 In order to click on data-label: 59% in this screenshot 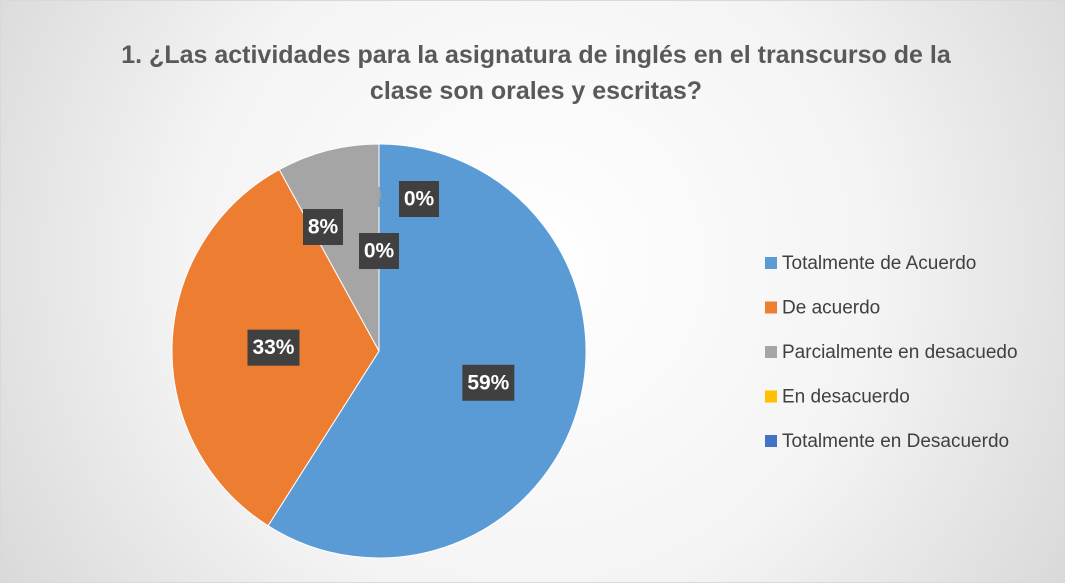, I will do `click(488, 382)`.